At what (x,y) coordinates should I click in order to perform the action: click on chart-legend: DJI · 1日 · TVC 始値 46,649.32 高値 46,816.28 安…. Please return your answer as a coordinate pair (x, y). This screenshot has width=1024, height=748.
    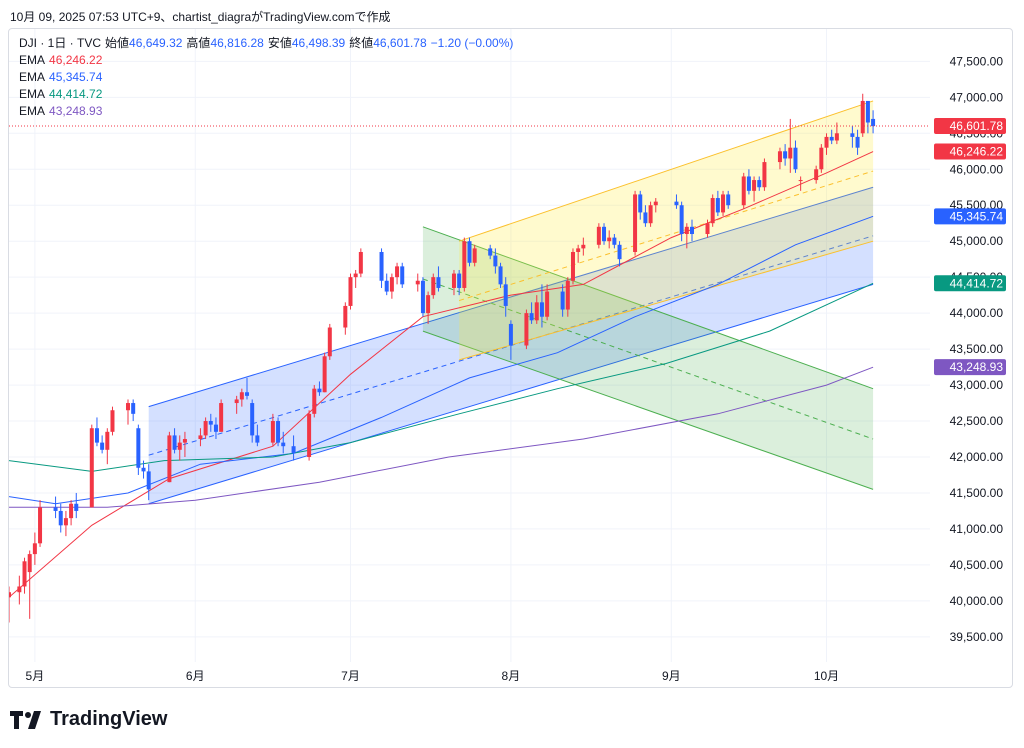
    Looking at the image, I should click on (266, 77).